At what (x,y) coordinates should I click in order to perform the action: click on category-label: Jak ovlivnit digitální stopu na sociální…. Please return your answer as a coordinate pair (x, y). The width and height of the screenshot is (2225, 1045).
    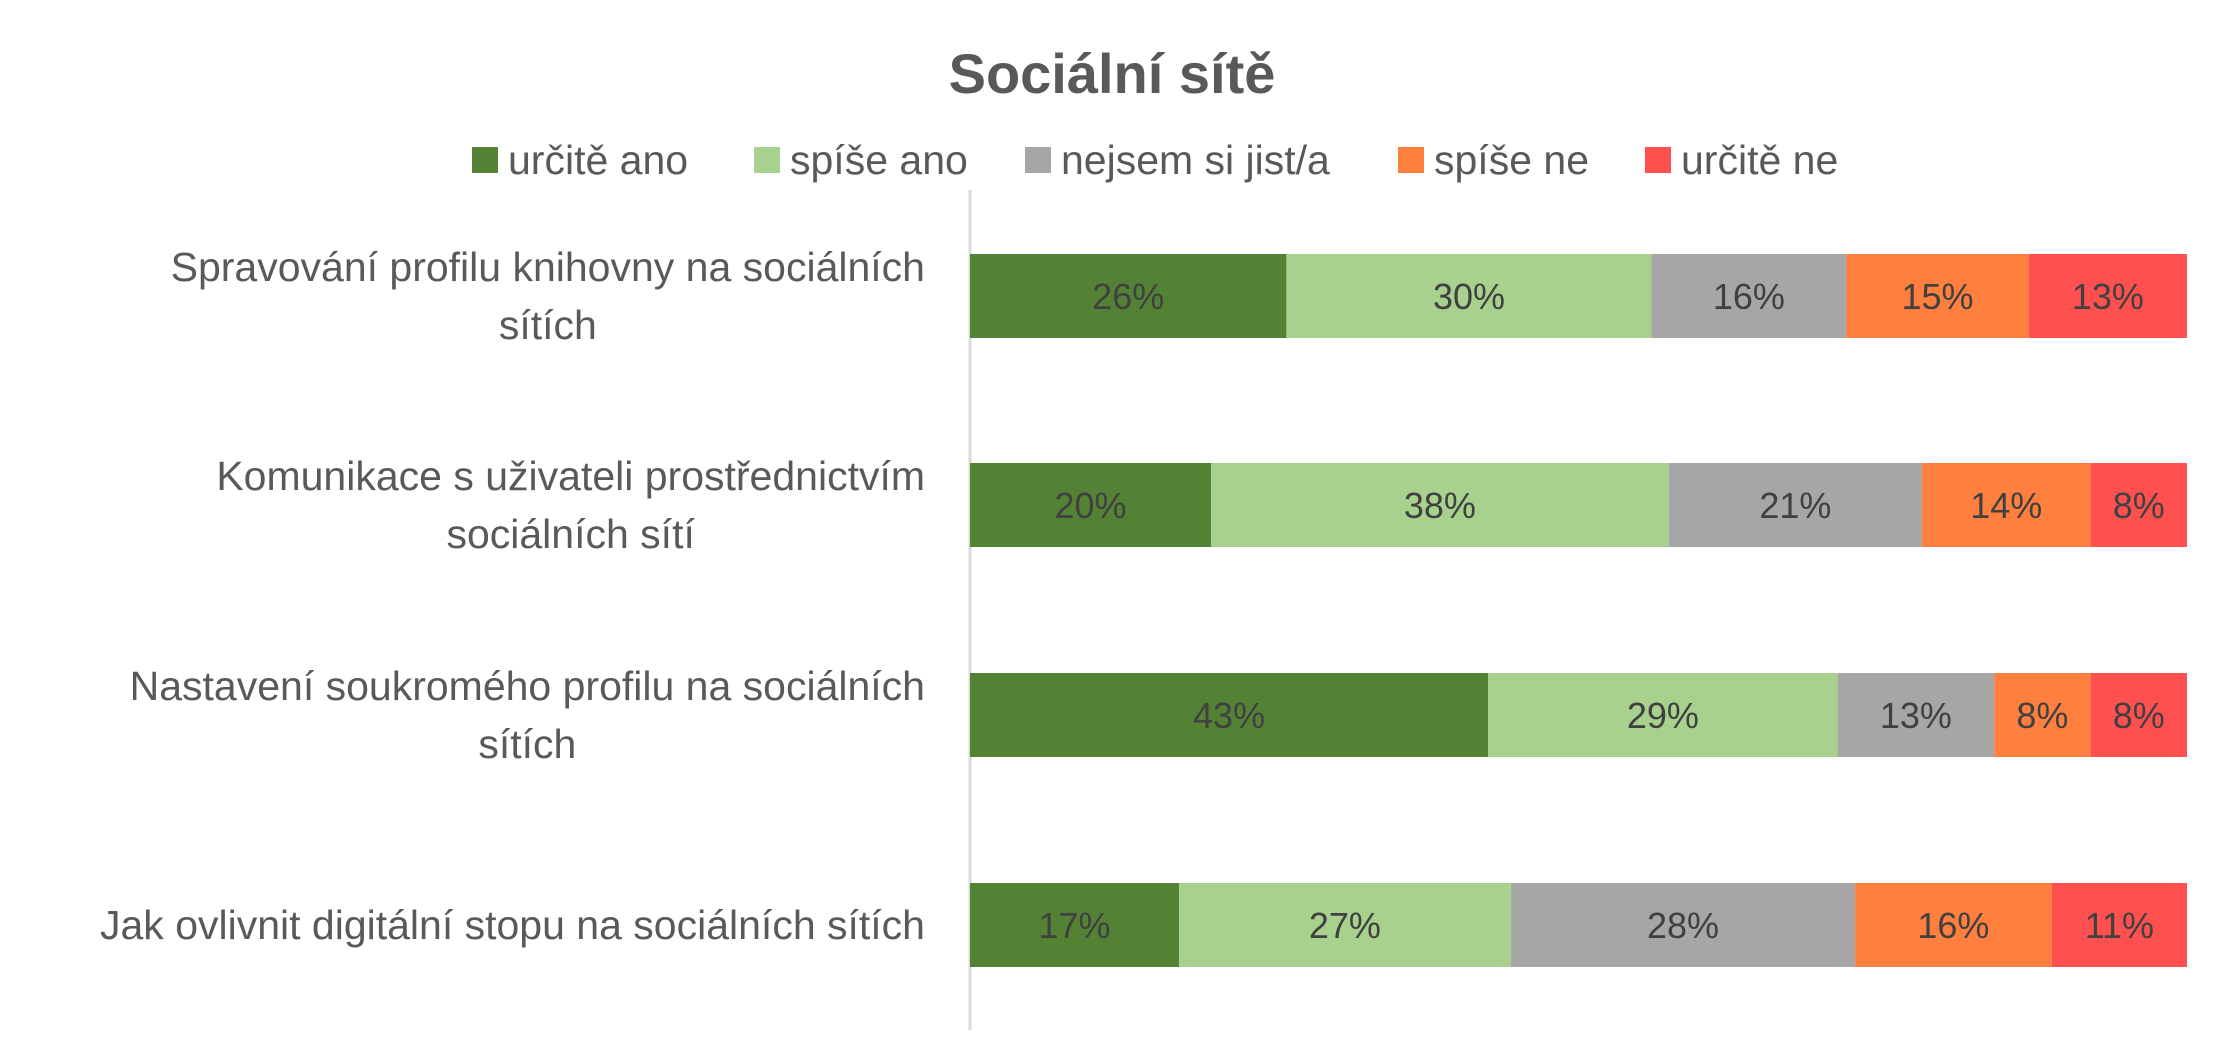
    Looking at the image, I should click on (512, 925).